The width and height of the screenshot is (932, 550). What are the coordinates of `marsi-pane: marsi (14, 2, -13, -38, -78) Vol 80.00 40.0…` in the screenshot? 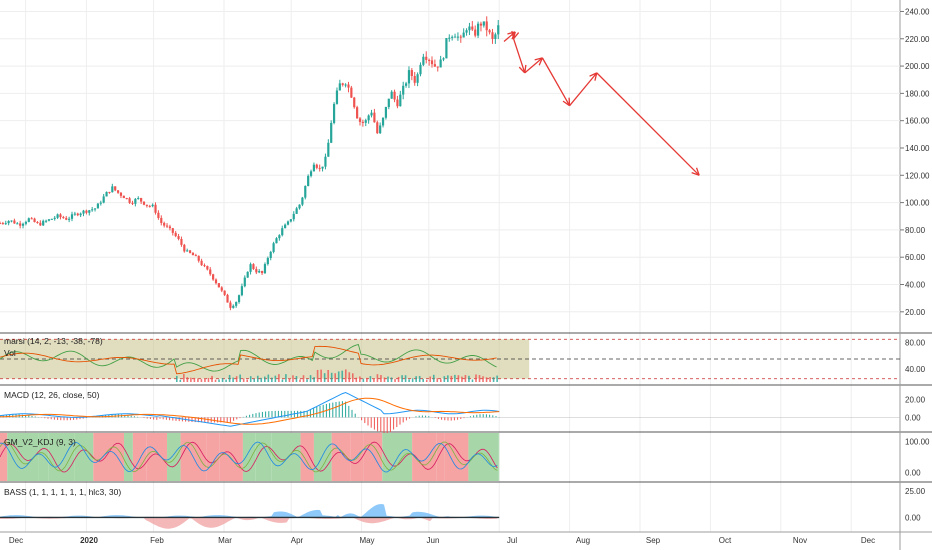 It's located at (463, 359).